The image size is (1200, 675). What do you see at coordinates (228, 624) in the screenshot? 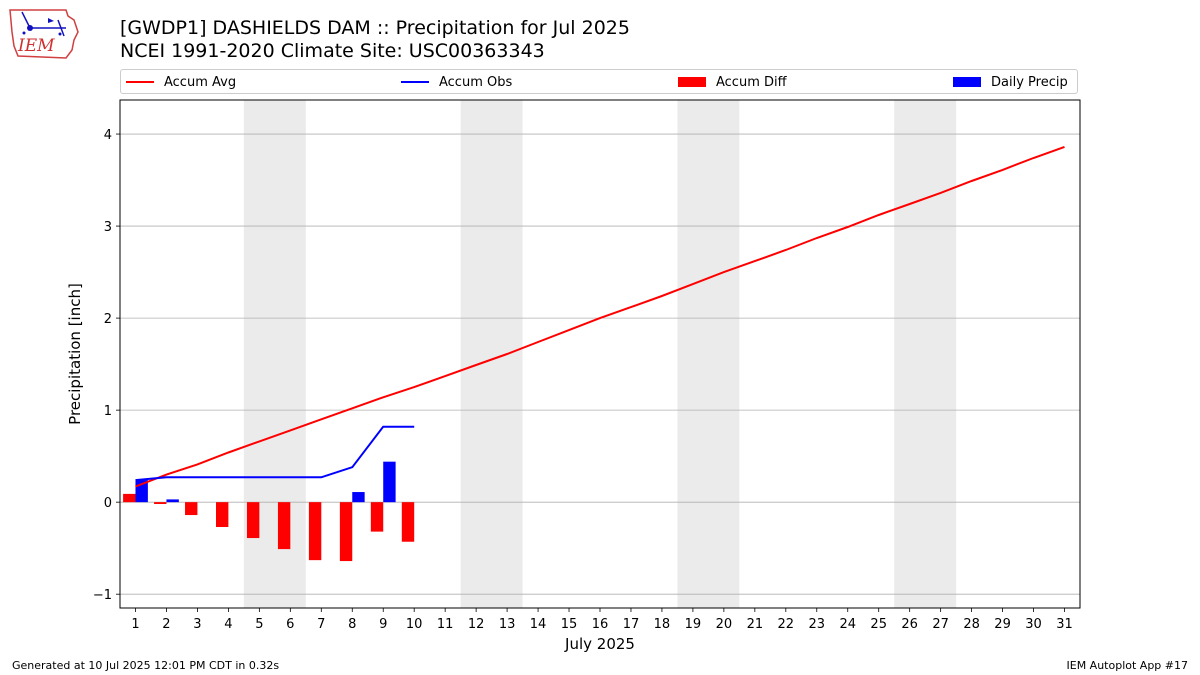
I see `x-tick-label: 4` at bounding box center [228, 624].